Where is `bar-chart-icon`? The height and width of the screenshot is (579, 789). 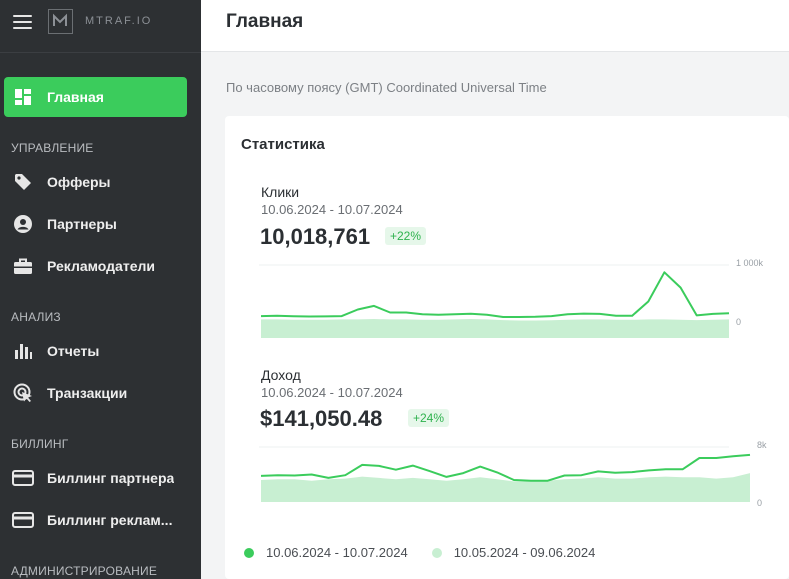 bar-chart-icon is located at coordinates (23, 351).